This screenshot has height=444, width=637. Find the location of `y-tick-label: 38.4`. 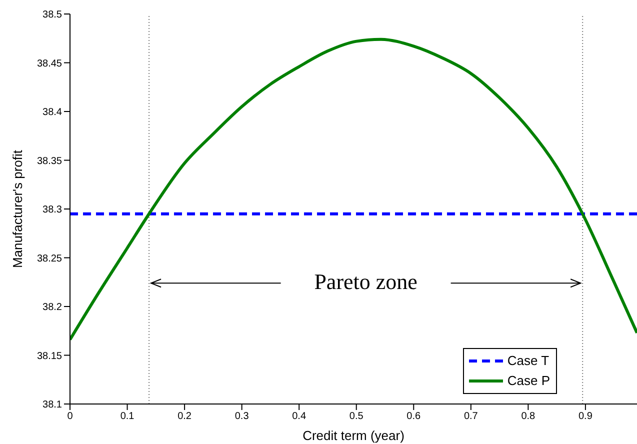

y-tick-label: 38.4 is located at coordinates (52, 112).